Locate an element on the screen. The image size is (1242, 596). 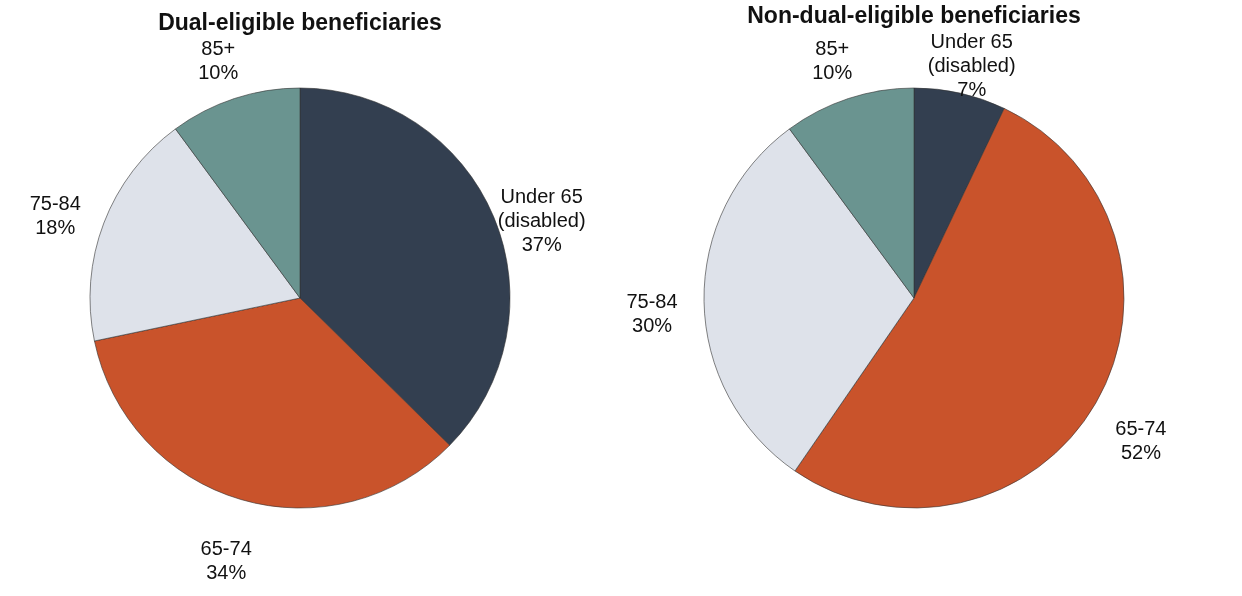
data-label: 37% is located at coordinates (541, 243).